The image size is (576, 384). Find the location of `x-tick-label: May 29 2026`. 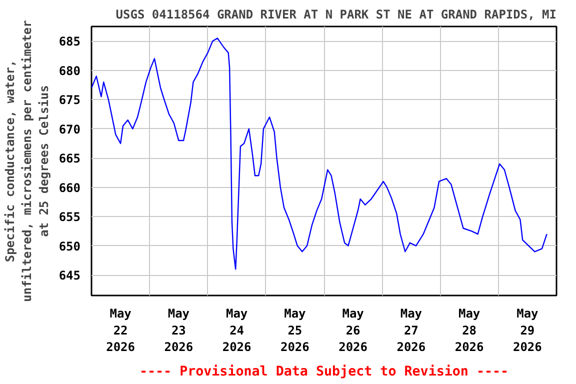

x-tick-label: May 29 2026 is located at coordinates (527, 330).